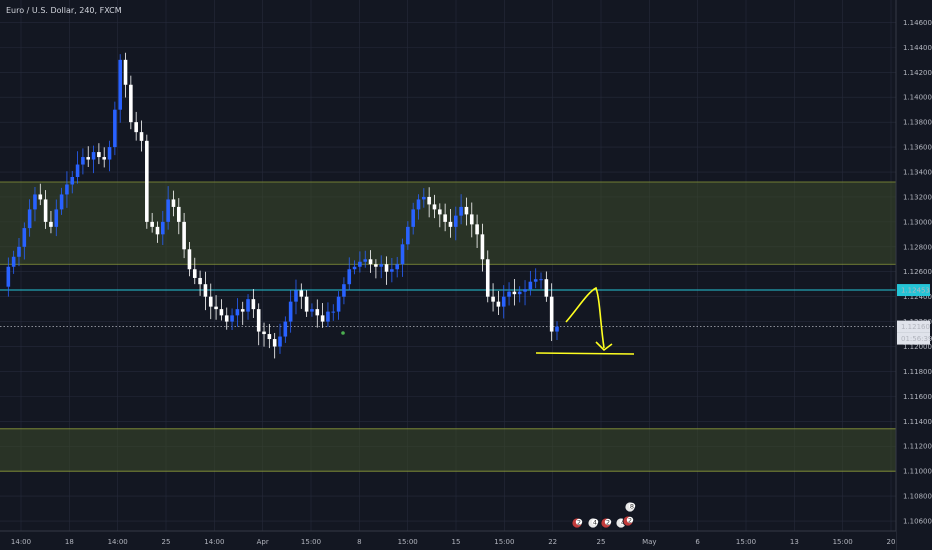 The image size is (932, 550). Describe the element at coordinates (917, 447) in the screenshot. I see `y-tick-label: 1.11200` at that location.